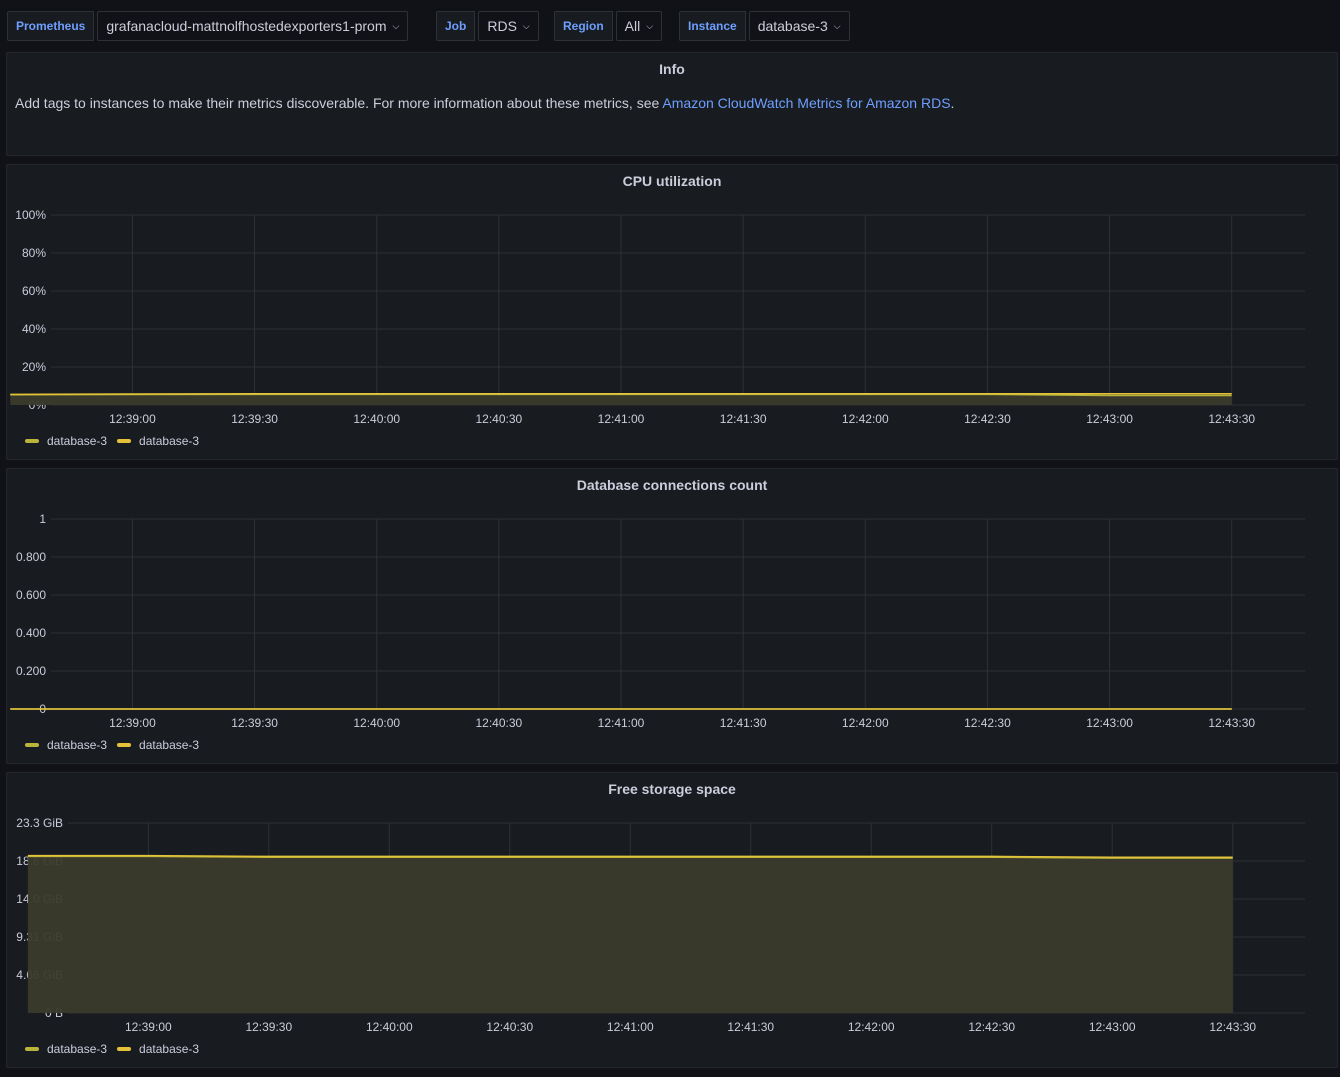  I want to click on variable-instance: Instance database-3 ⌵, so click(764, 26).